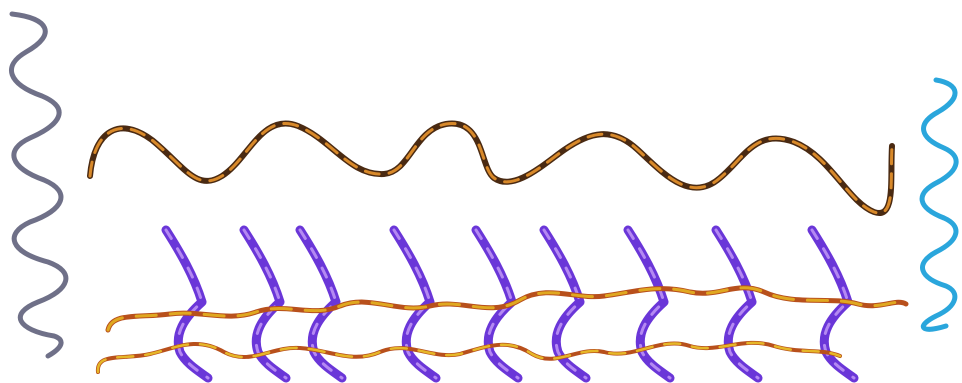 This screenshot has height=383, width=962. What do you see at coordinates (39, 185) in the screenshot?
I see `left-vertical-squiggle` at bounding box center [39, 185].